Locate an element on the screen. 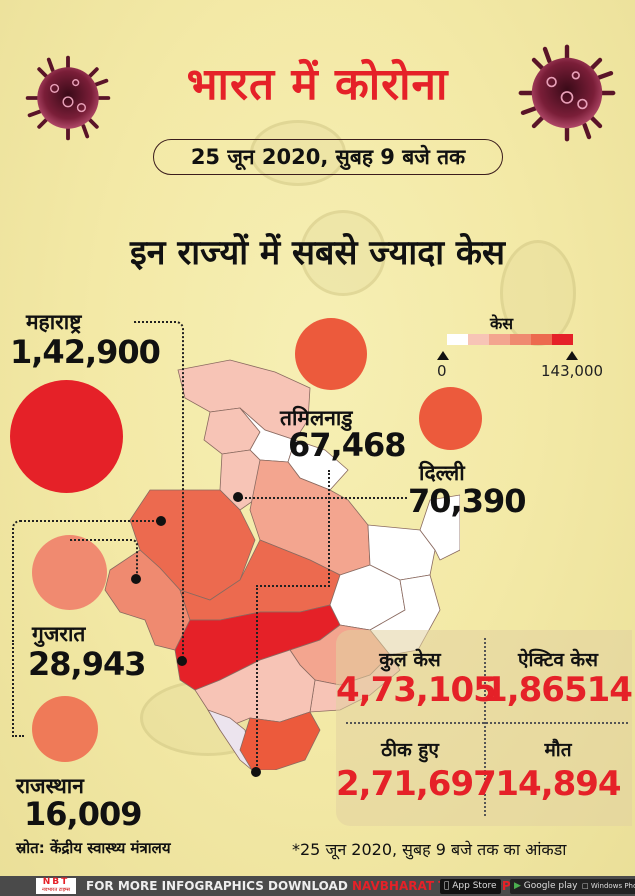 The image size is (635, 896). bubble-maharashtra is located at coordinates (66, 436).